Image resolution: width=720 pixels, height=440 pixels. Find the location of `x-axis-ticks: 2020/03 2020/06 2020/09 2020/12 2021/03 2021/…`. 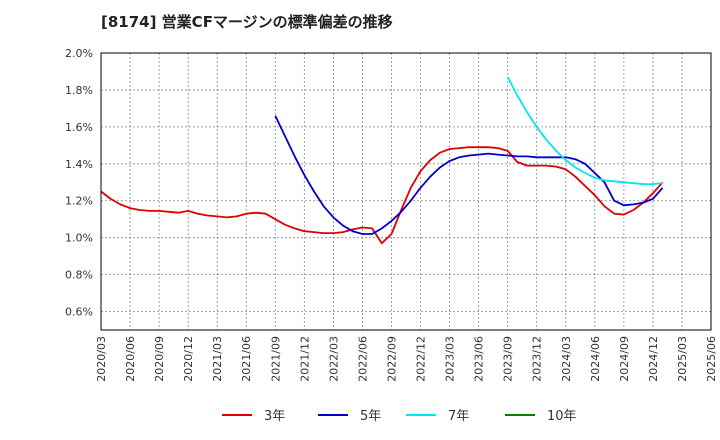

x-axis-ticks: 2020/03 2020/06 2020/09 2020/12 2021/03 2021/… is located at coordinates (406, 359).